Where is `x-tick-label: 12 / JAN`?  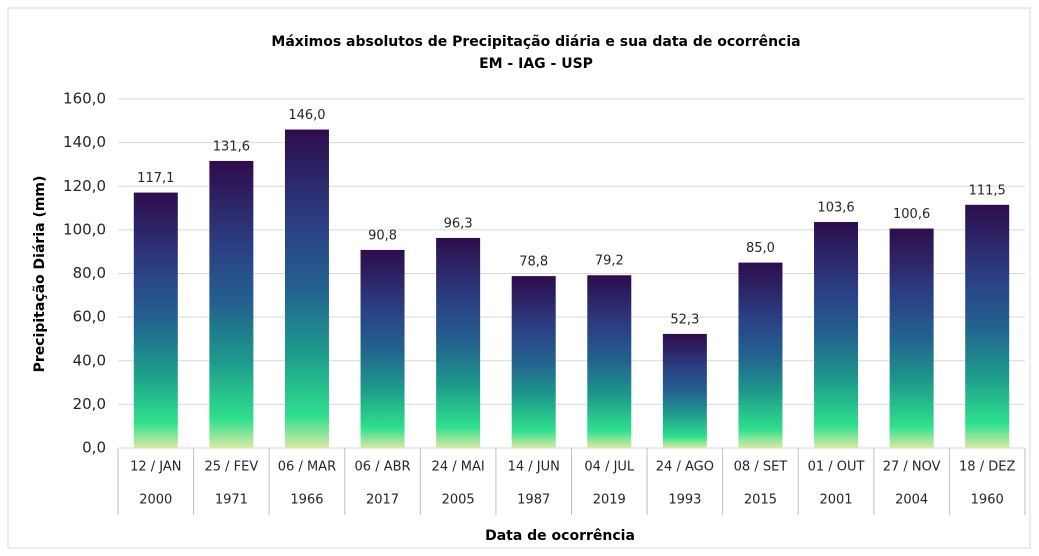
x-tick-label: 12 / JAN is located at coordinates (155, 467).